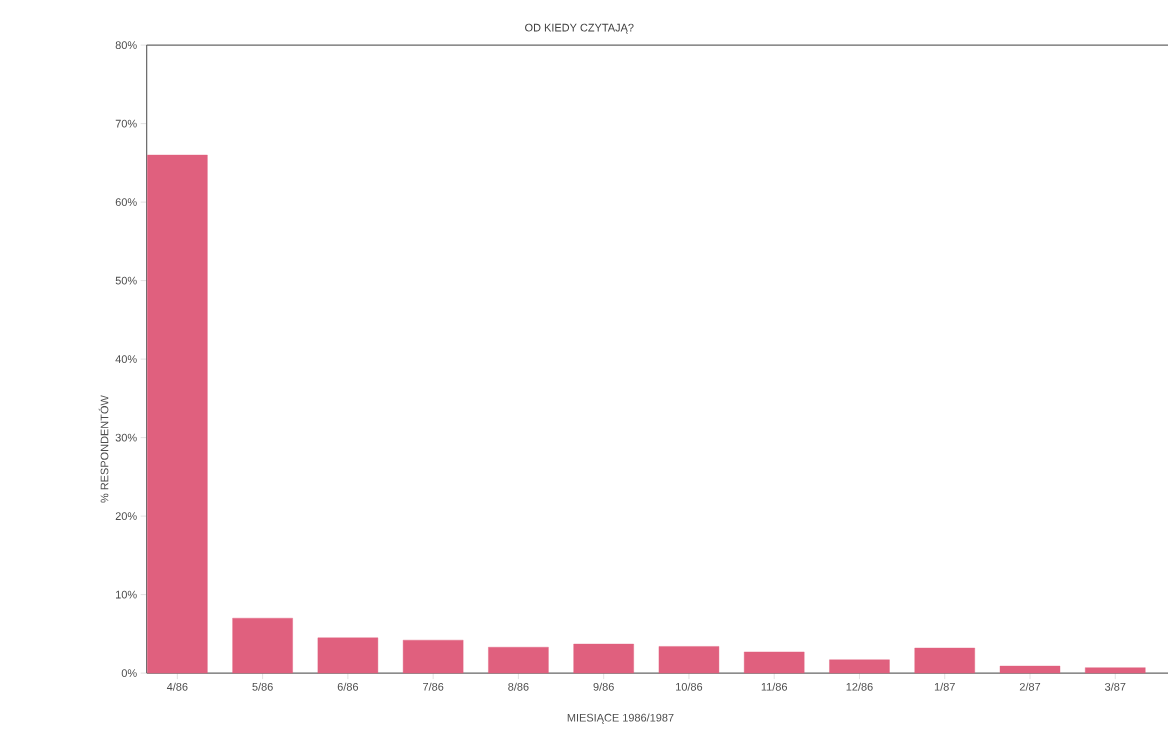 This screenshot has width=1168, height=743. Describe the element at coordinates (126, 437) in the screenshot. I see `y-tick-label: 30%` at that location.